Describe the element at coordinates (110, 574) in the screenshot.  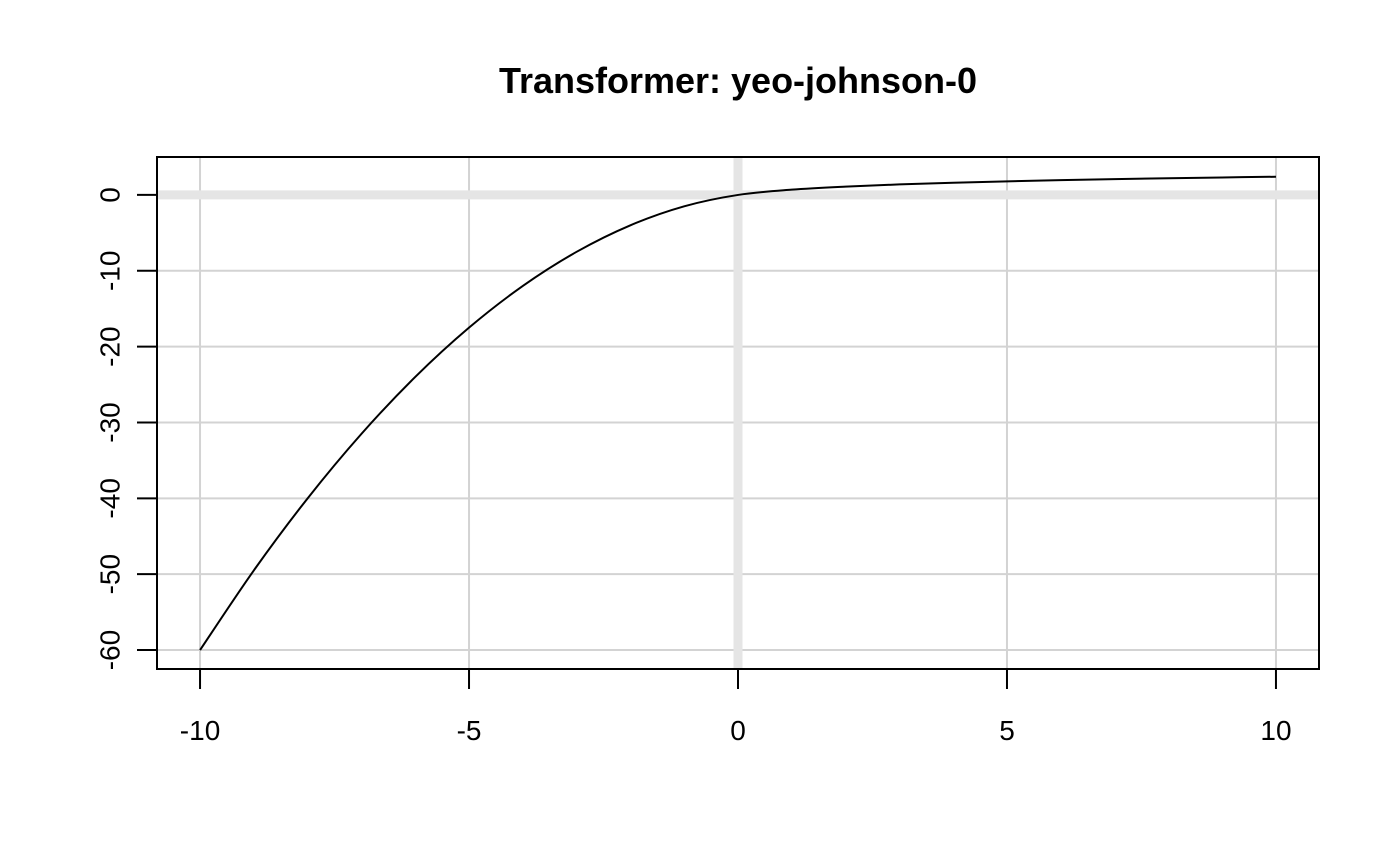
I see `y-tick-label: -50` at that location.